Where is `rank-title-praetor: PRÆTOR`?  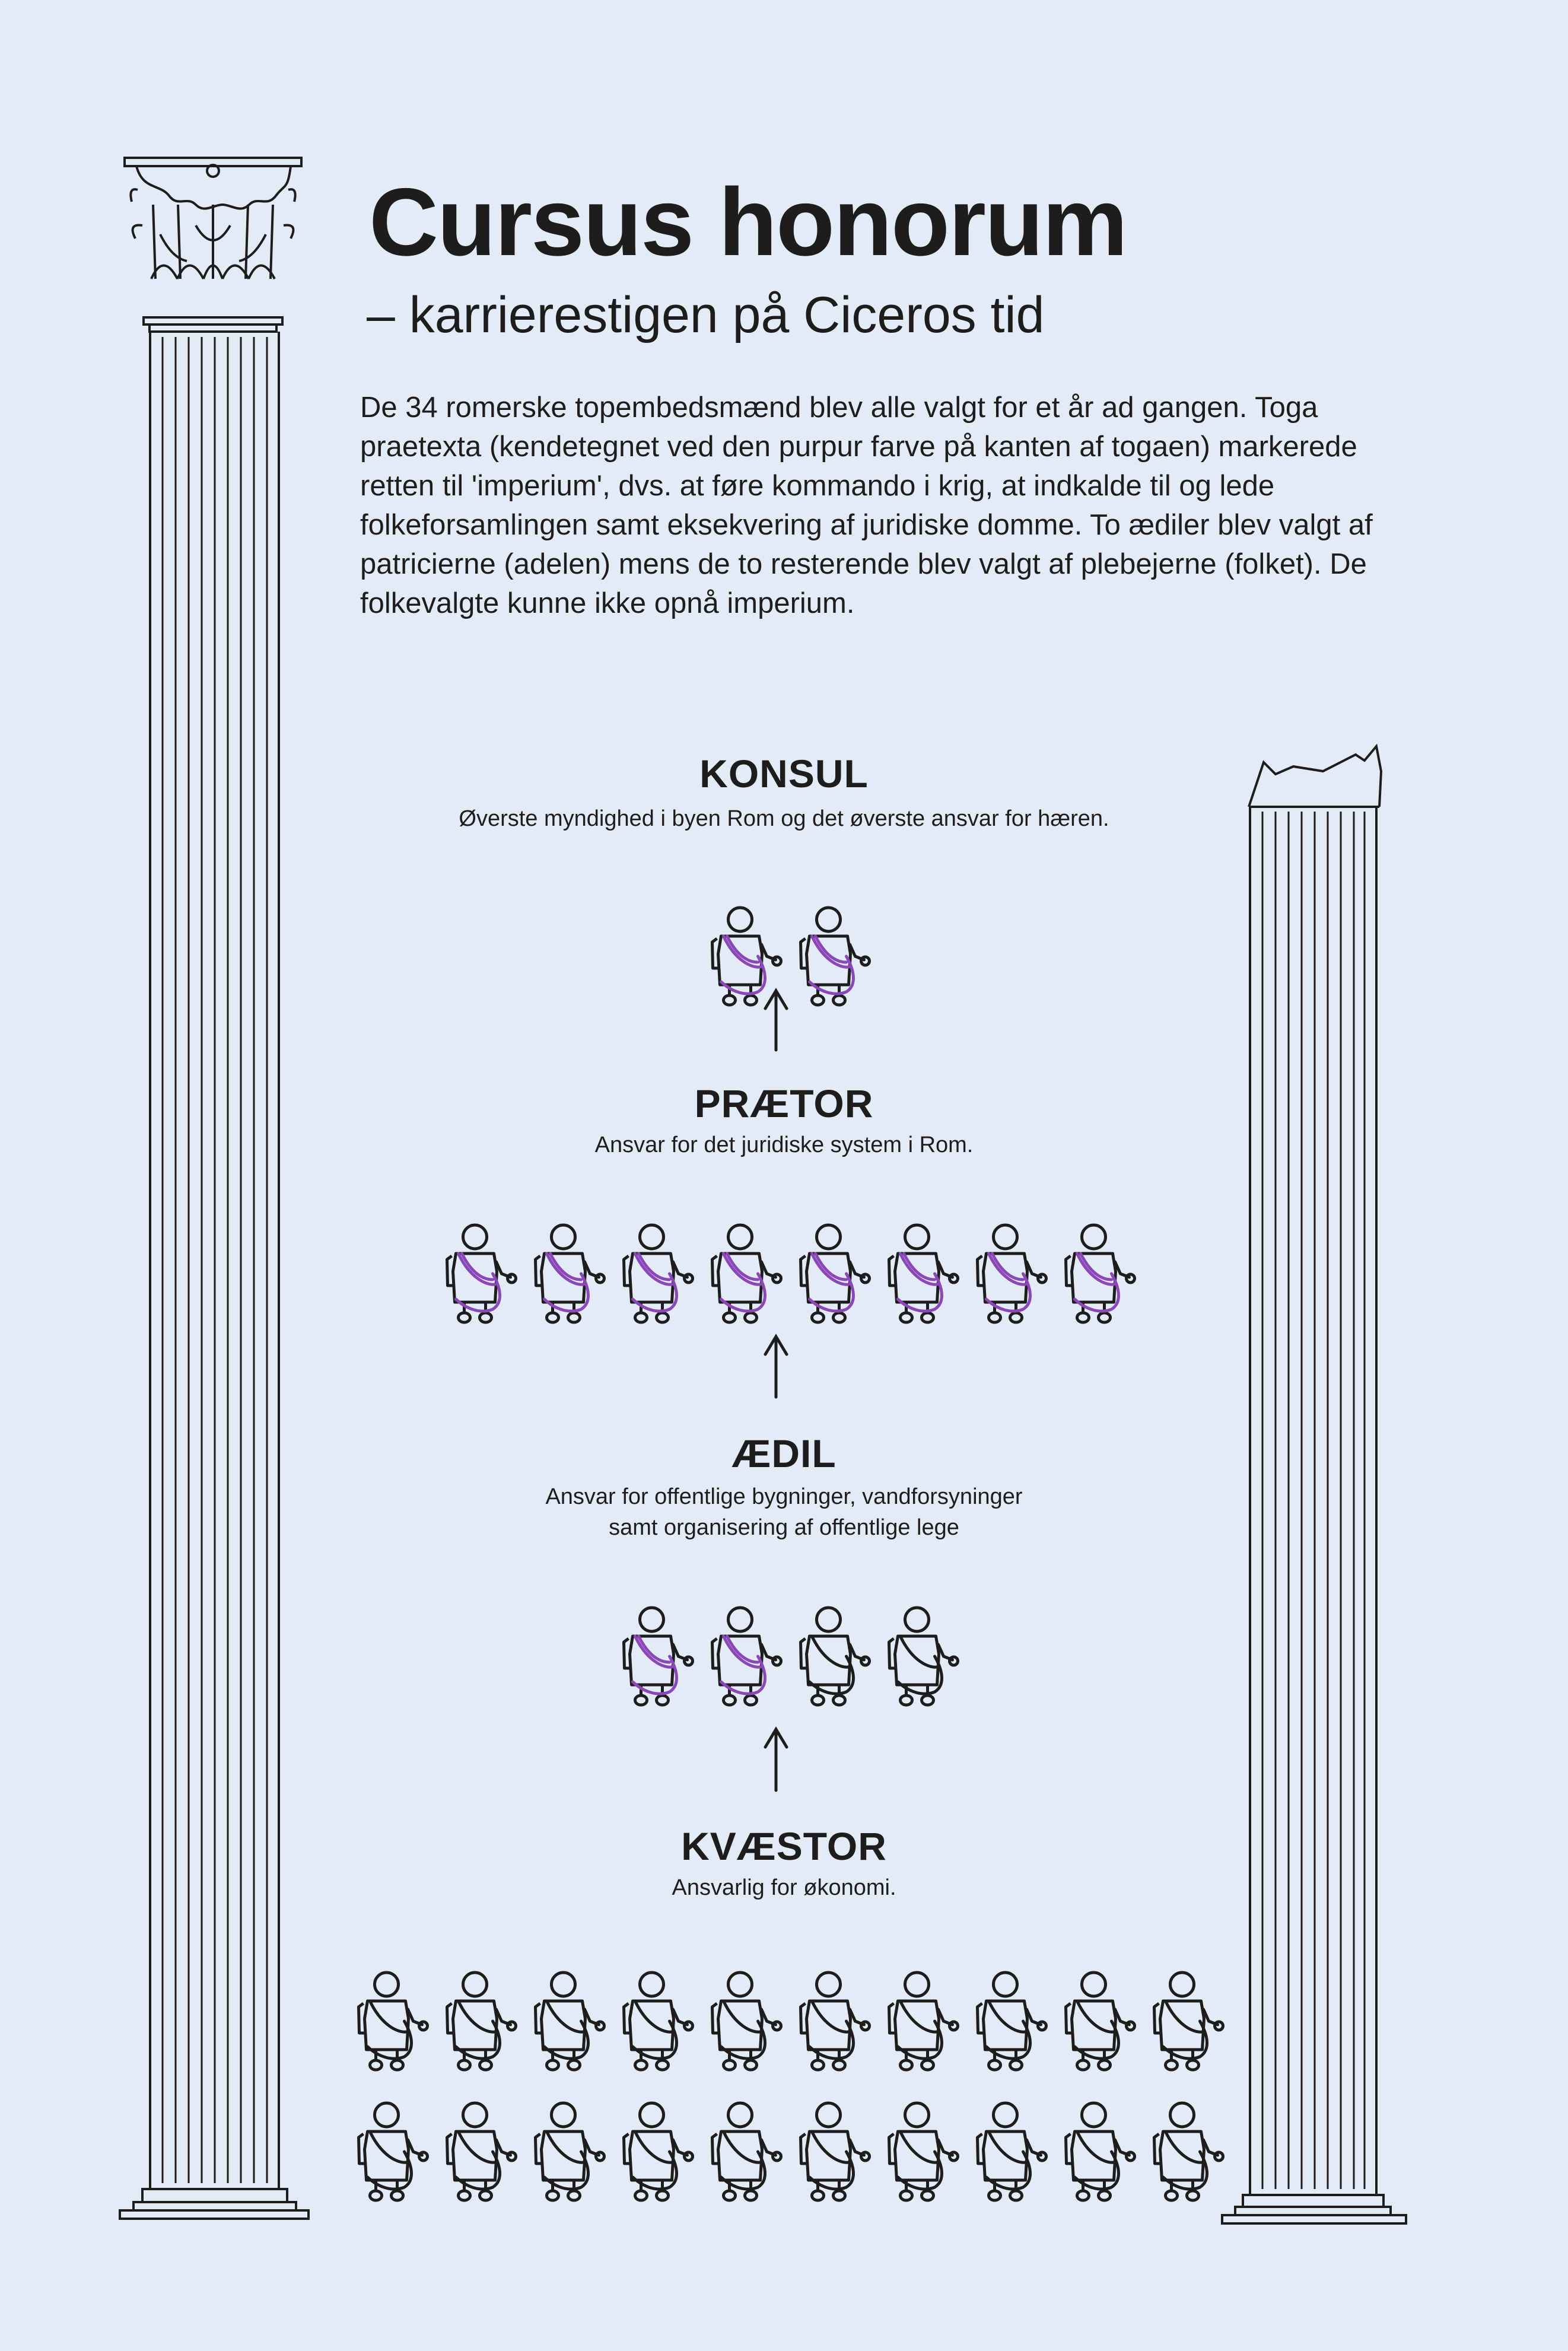
rank-title-praetor: PRÆTOR is located at coordinates (784, 1103).